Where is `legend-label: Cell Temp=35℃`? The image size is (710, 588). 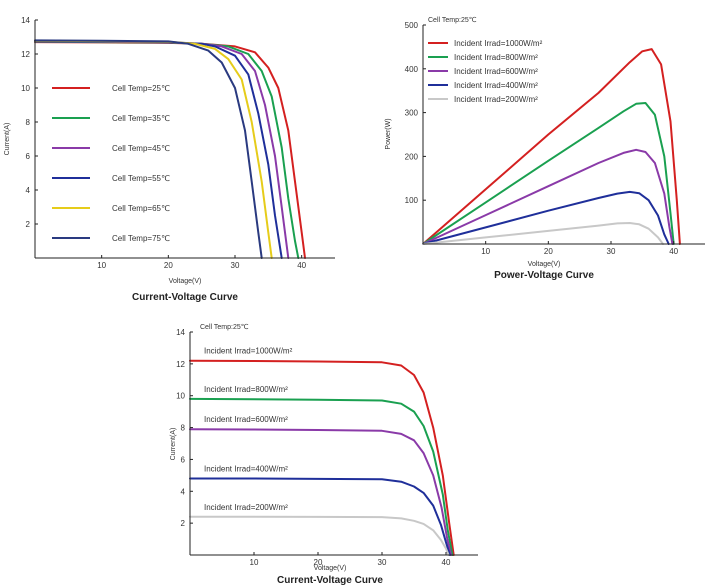
legend-label: Cell Temp=35℃ is located at coordinates (141, 118).